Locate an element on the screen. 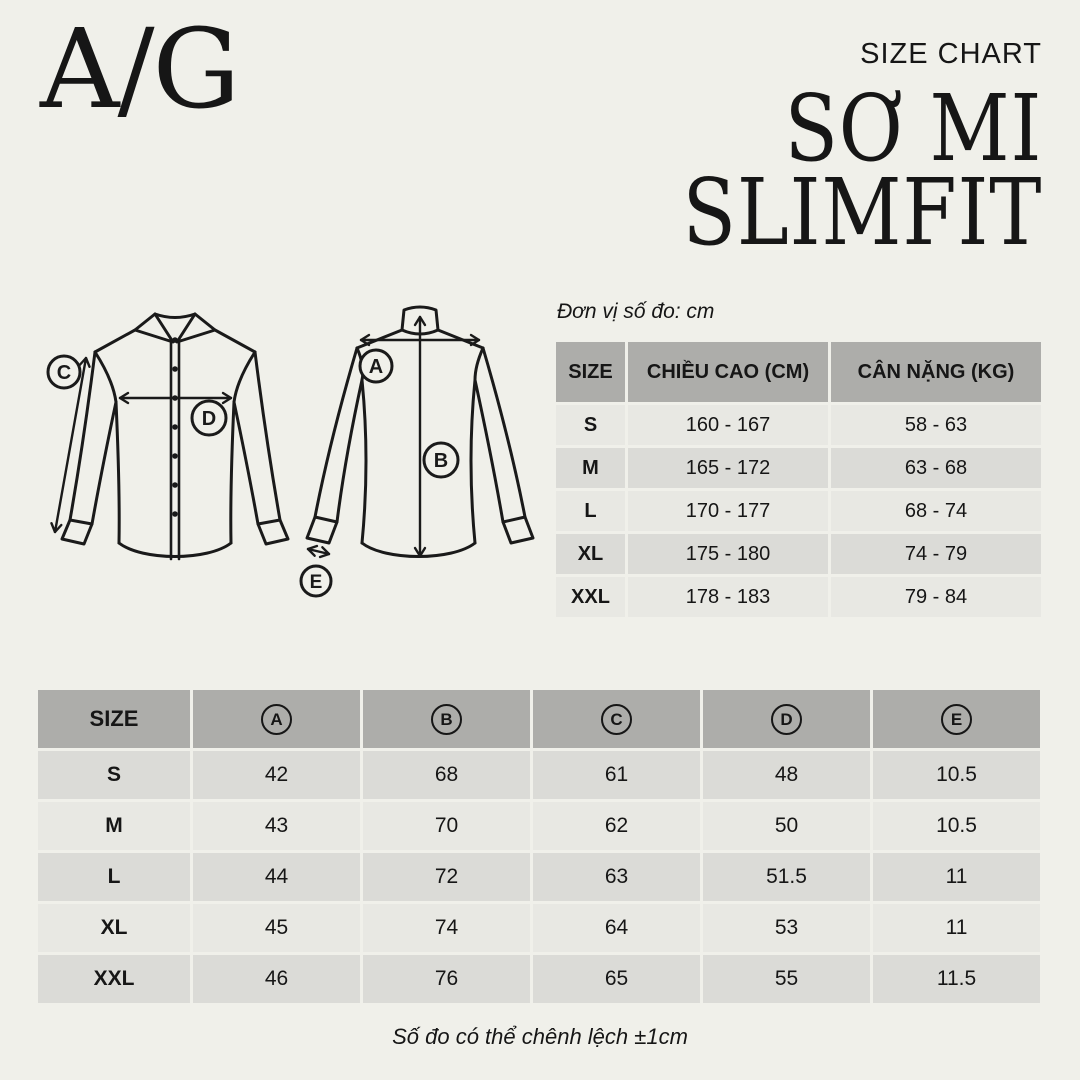 The image size is (1080, 1080). cuff-width-arrow is located at coordinates (318, 551).